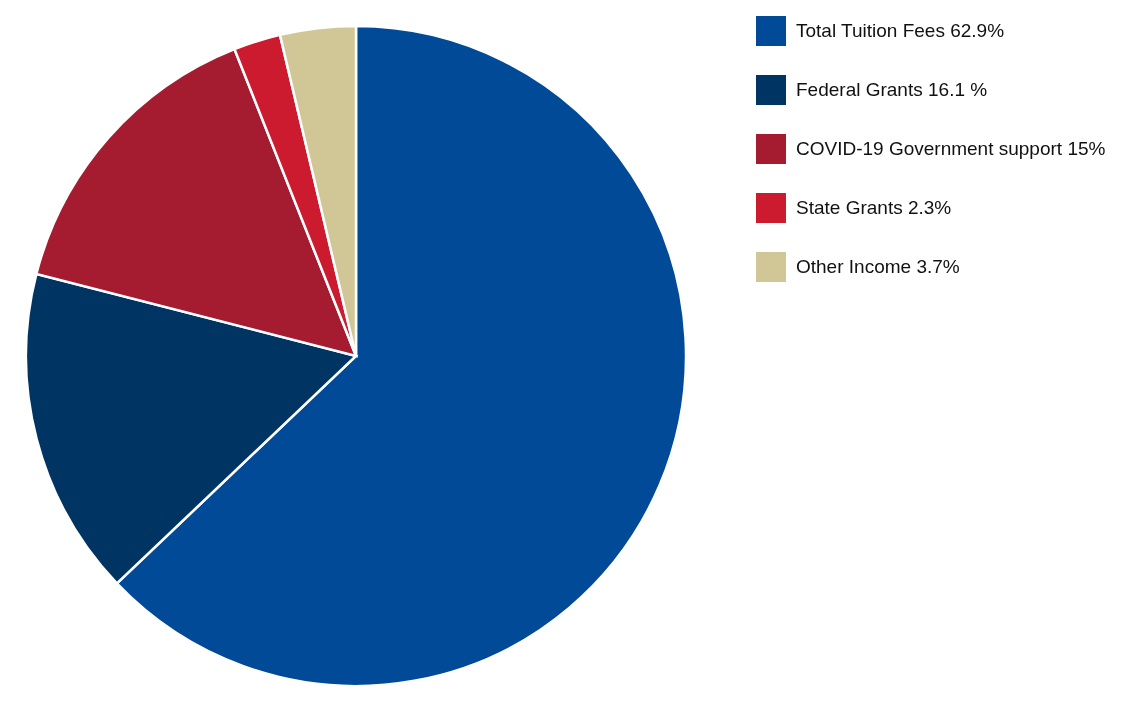 The image size is (1139, 711). What do you see at coordinates (878, 266) in the screenshot?
I see `legend-label: Other Income 3.7%` at bounding box center [878, 266].